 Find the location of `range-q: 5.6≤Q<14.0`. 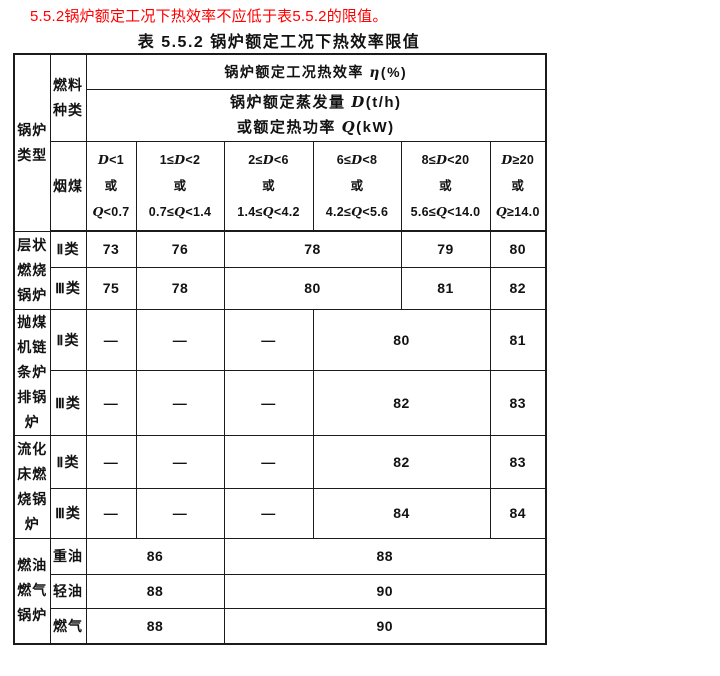

range-q: 5.6≤Q<14.0 is located at coordinates (445, 211).